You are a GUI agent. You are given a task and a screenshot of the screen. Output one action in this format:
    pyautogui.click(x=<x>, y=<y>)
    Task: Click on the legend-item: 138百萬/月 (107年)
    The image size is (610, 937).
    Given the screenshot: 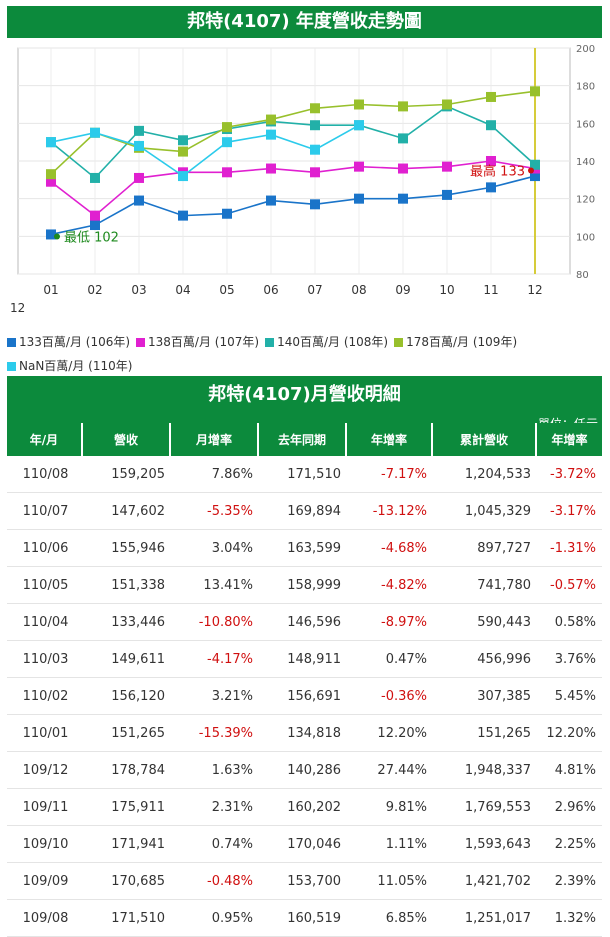 What is the action you would take?
    pyautogui.click(x=197, y=342)
    